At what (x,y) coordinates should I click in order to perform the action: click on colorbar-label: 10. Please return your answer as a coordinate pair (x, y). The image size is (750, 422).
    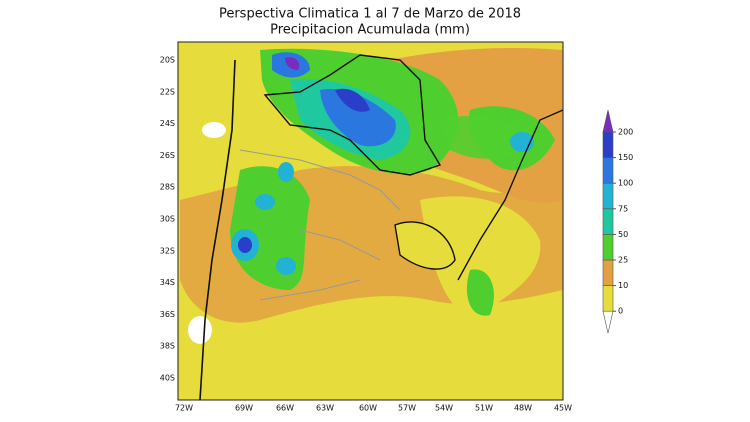
    Looking at the image, I should click on (623, 285).